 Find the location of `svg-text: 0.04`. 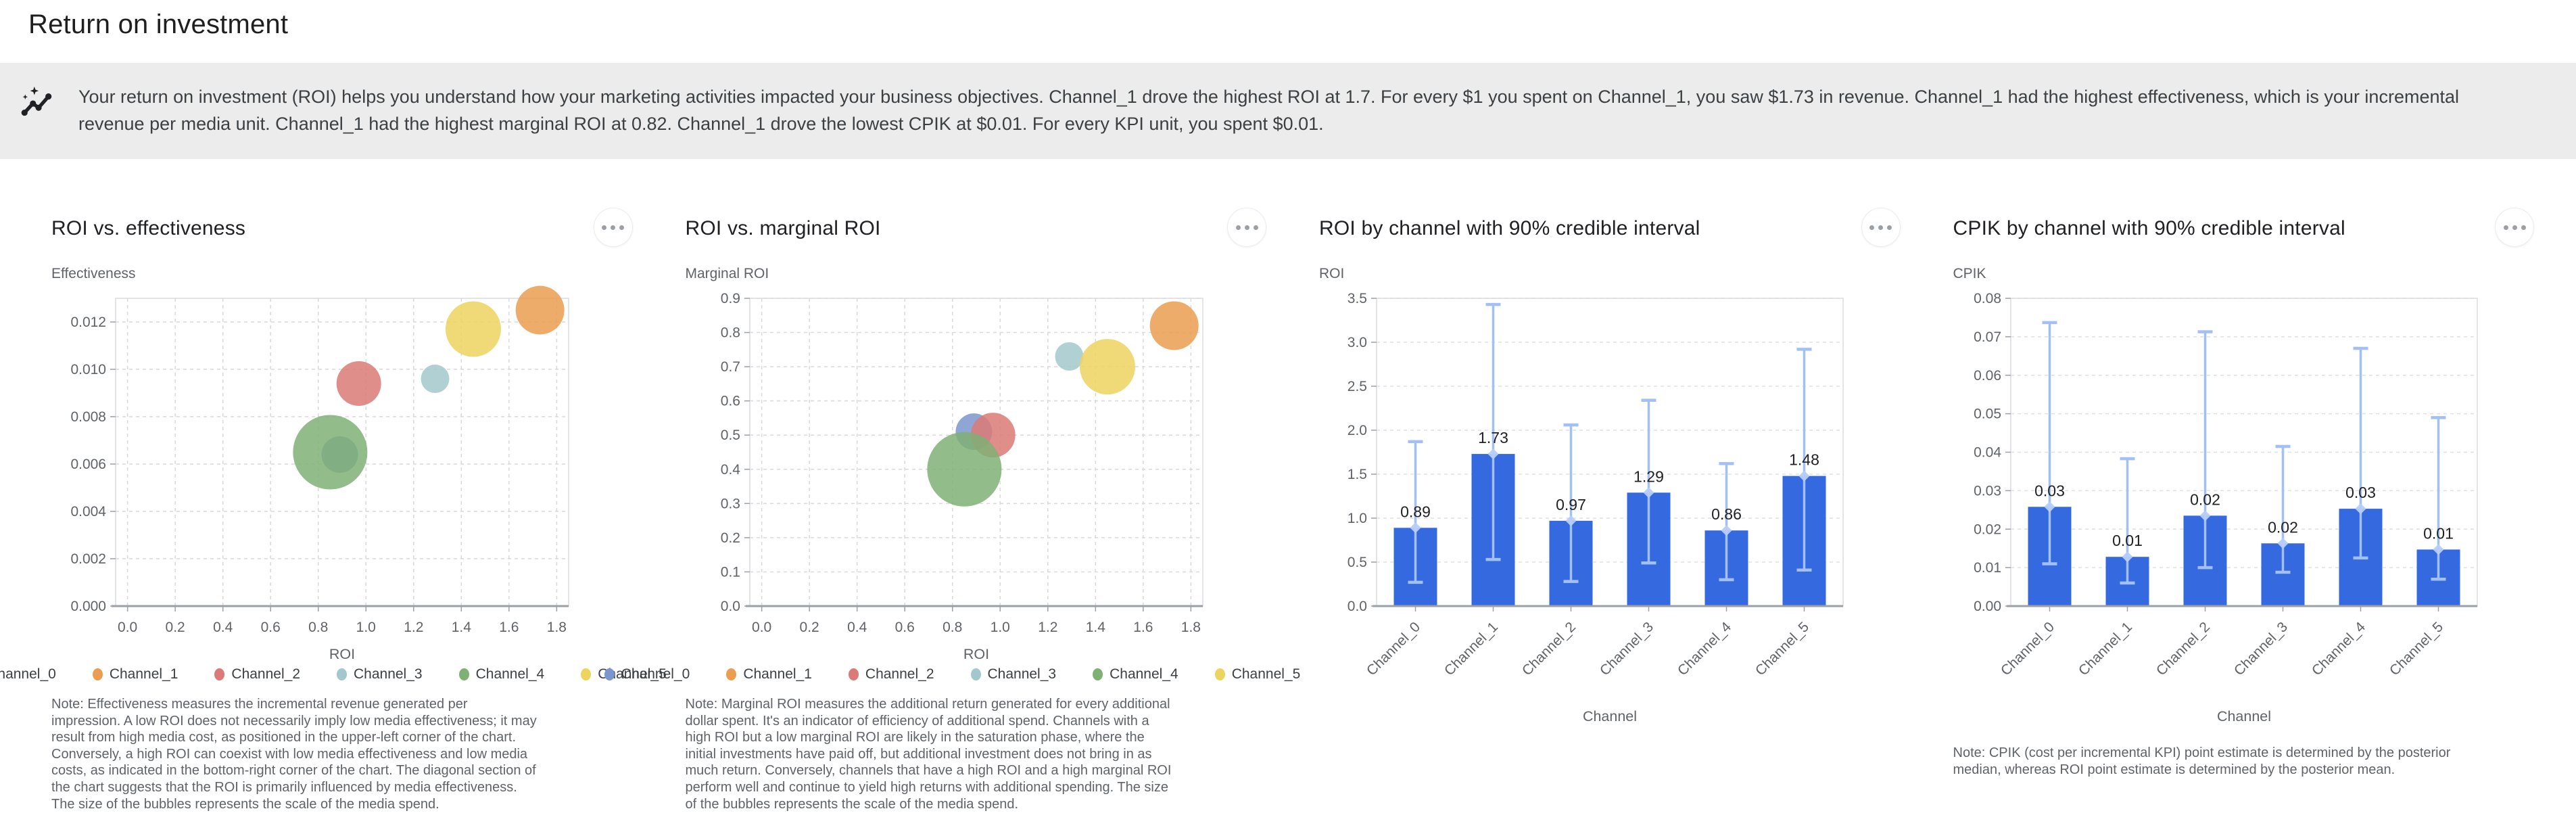

svg-text: 0.04 is located at coordinates (1987, 453).